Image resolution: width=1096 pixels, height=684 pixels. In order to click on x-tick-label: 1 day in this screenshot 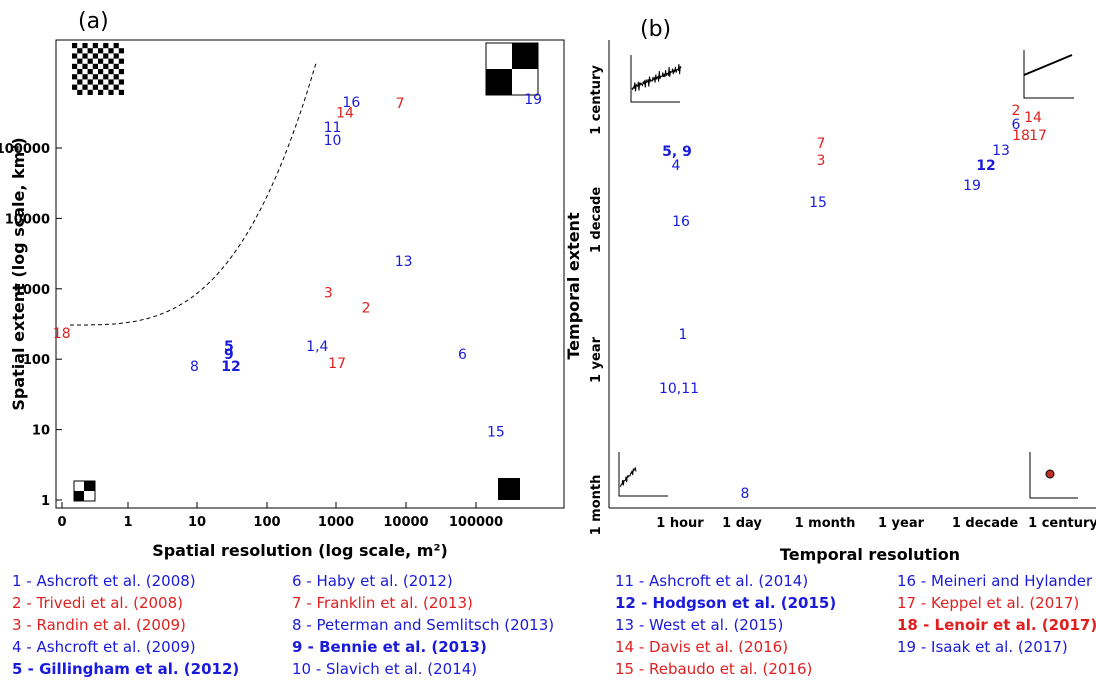, I will do `click(742, 523)`.